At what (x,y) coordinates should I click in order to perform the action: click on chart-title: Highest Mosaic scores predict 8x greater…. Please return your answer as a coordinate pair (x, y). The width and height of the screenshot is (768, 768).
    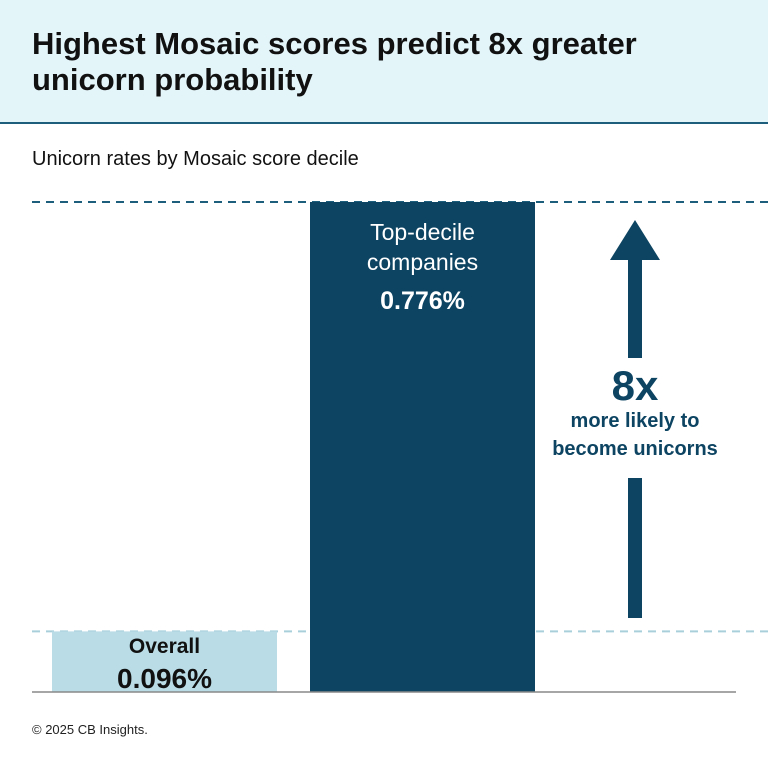
    Looking at the image, I should click on (334, 61).